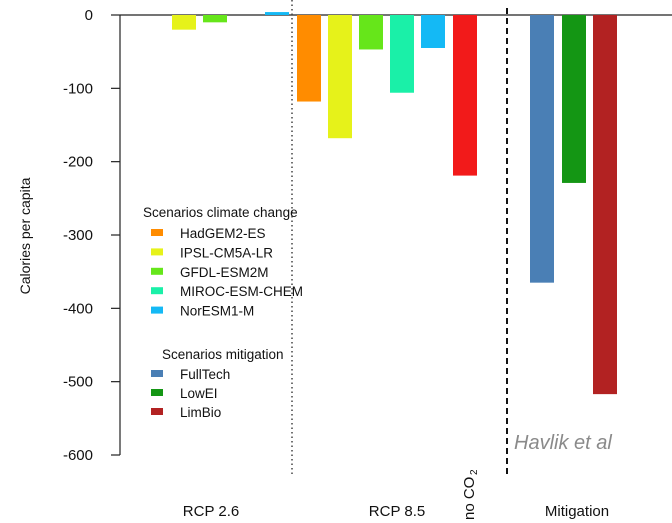  Describe the element at coordinates (224, 272) in the screenshot. I see `legend-item-label: GFDL-ESM2M` at that location.